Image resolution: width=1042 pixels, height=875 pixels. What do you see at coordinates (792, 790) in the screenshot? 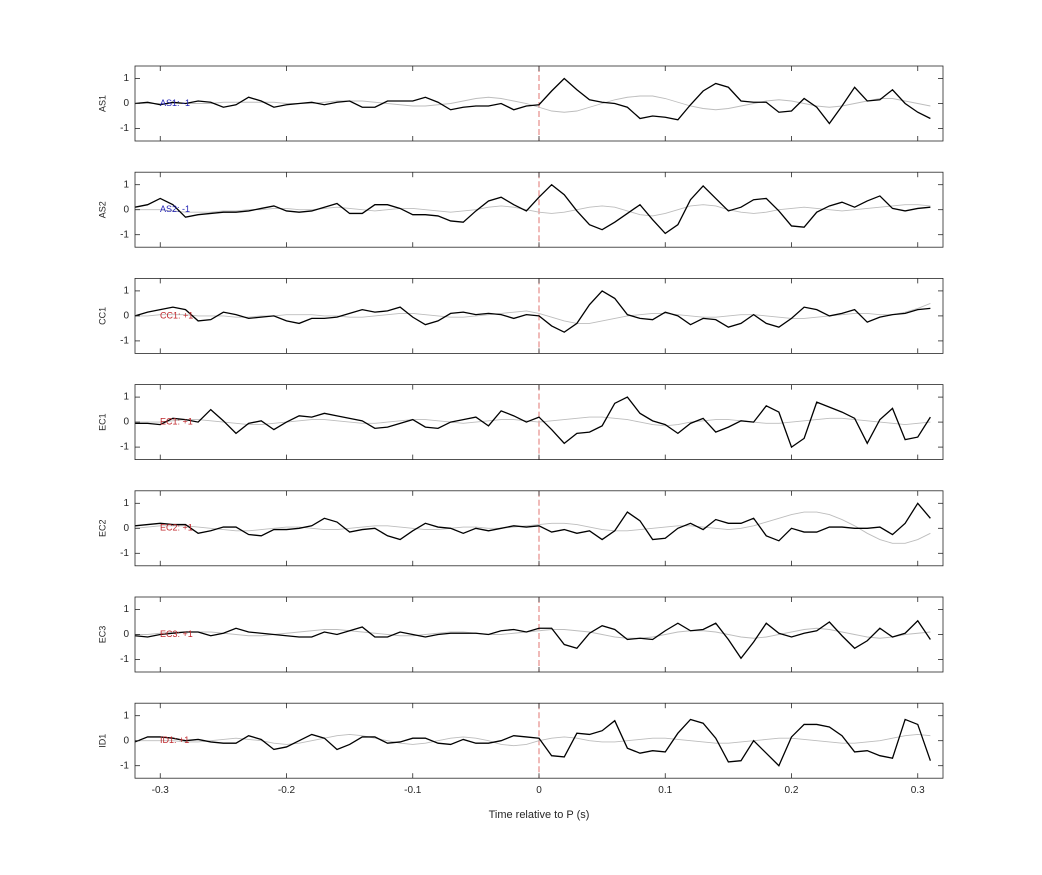
I see `x-tick-label: 0.2` at bounding box center [792, 790].